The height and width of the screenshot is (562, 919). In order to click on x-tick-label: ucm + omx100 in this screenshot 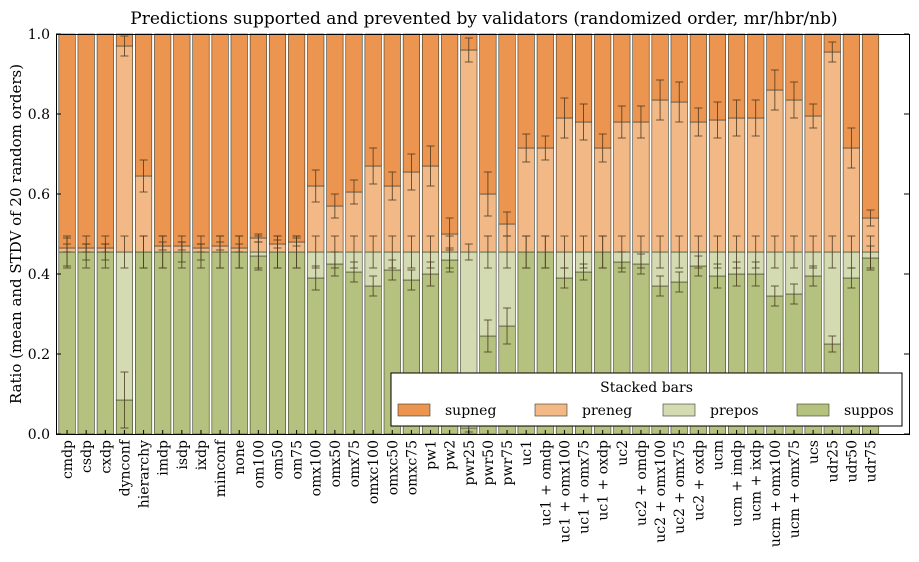, I will do `click(776, 493)`.